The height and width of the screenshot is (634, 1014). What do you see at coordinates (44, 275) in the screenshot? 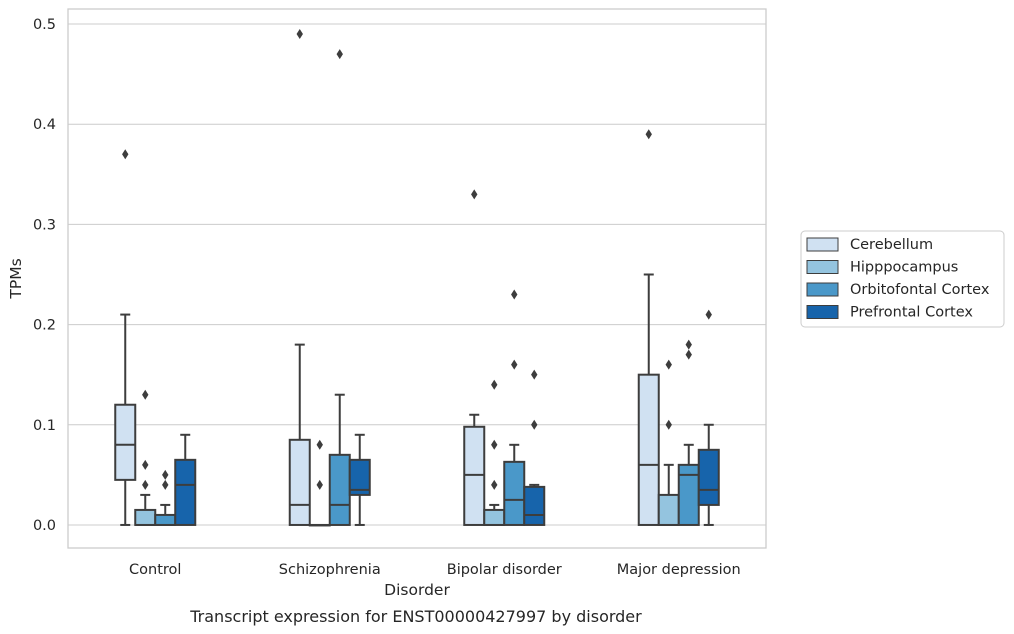
I see `y-axis-ticks: 0.0 0.1 0.2 0.3 0.4 0.5` at bounding box center [44, 275].